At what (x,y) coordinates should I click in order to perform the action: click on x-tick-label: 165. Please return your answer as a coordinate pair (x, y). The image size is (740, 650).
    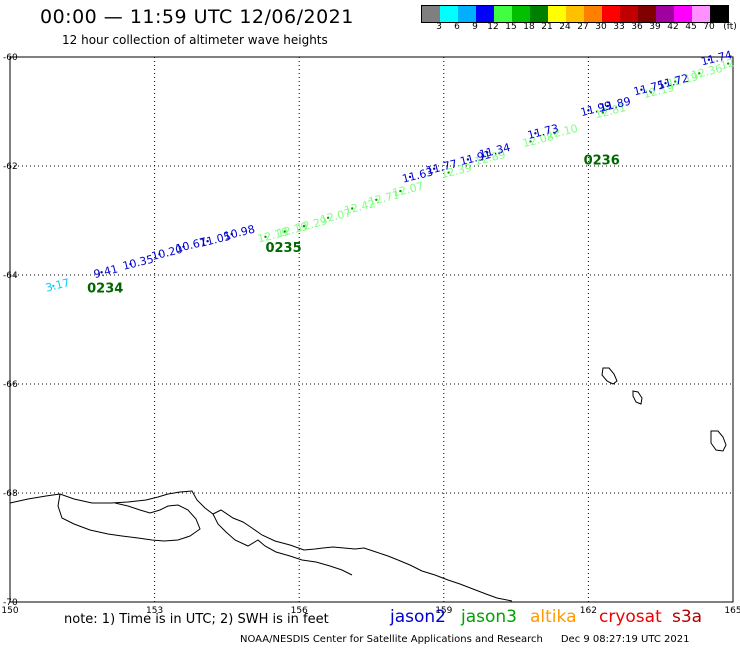
    Looking at the image, I should click on (732, 611).